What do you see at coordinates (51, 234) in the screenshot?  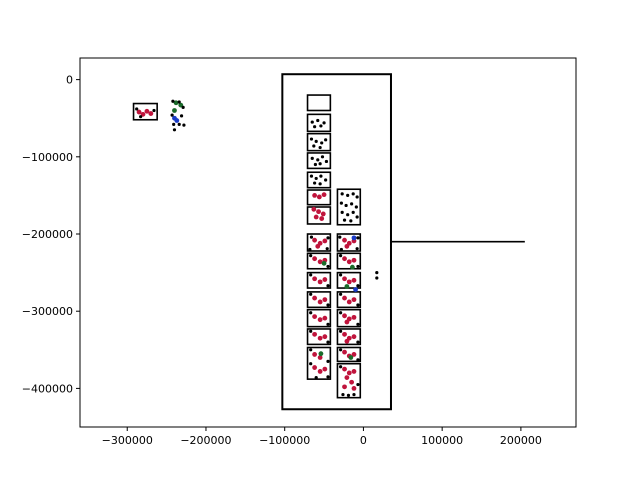 I see `y-axis: 0 −100000 −200000 −300000 −400000` at bounding box center [51, 234].